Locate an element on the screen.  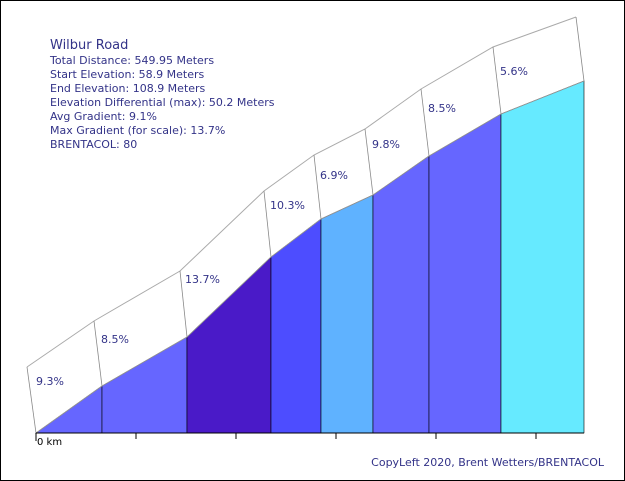
start-elevation: Start Elevation: 58.9 Meters is located at coordinates (127, 74).